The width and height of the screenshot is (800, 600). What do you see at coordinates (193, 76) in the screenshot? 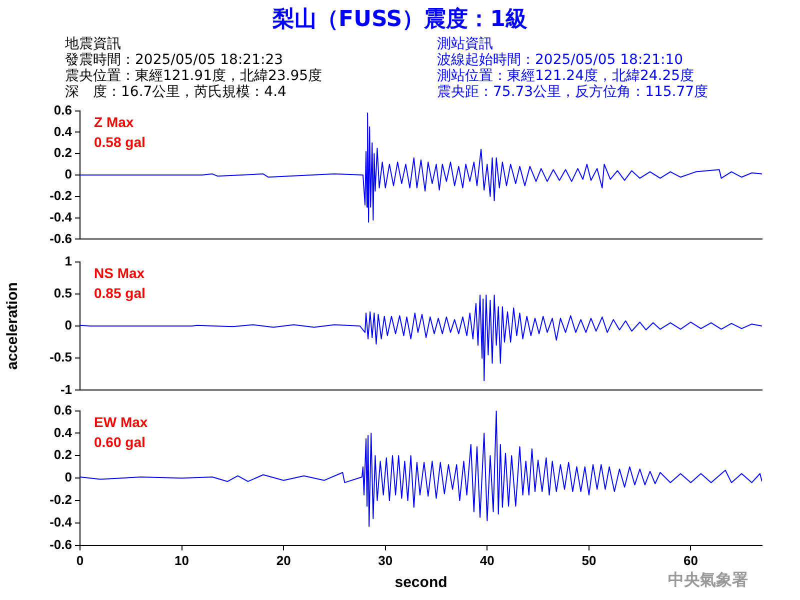
I see `text: 震央位置：東經121.91度，北緯23.95度` at bounding box center [193, 76].